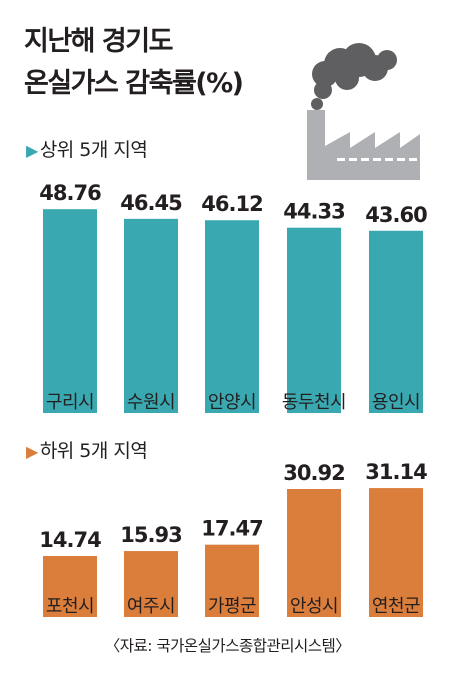  What do you see at coordinates (70, 402) in the screenshot?
I see `category-label: 구리시` at bounding box center [70, 402].